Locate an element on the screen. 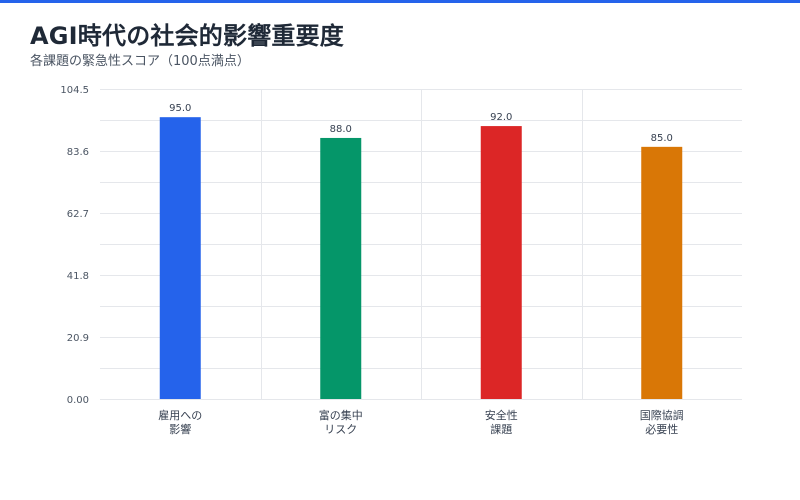 The width and height of the screenshot is (800, 500). x-tick-label: 国際協調必要性 is located at coordinates (662, 422).